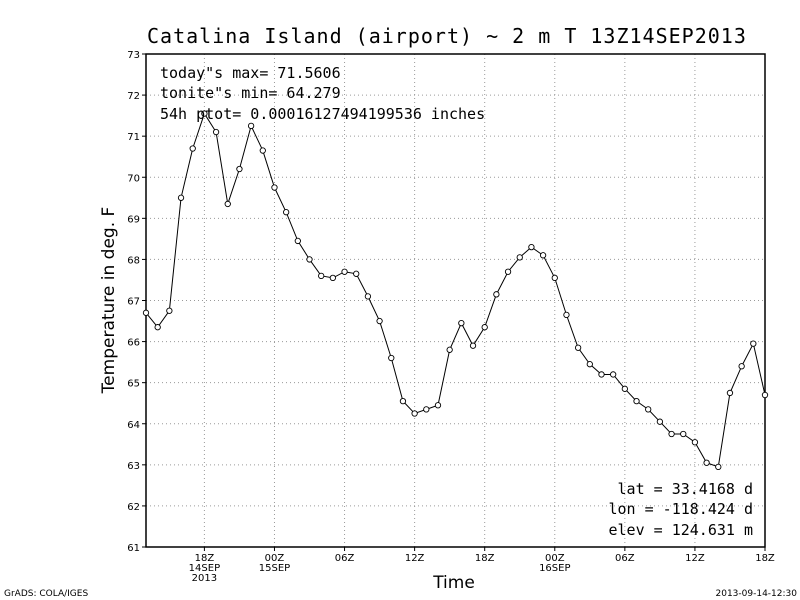  Describe the element at coordinates (757, 594) in the screenshot. I see `footer-right: 2013-09-14-12:30` at that location.